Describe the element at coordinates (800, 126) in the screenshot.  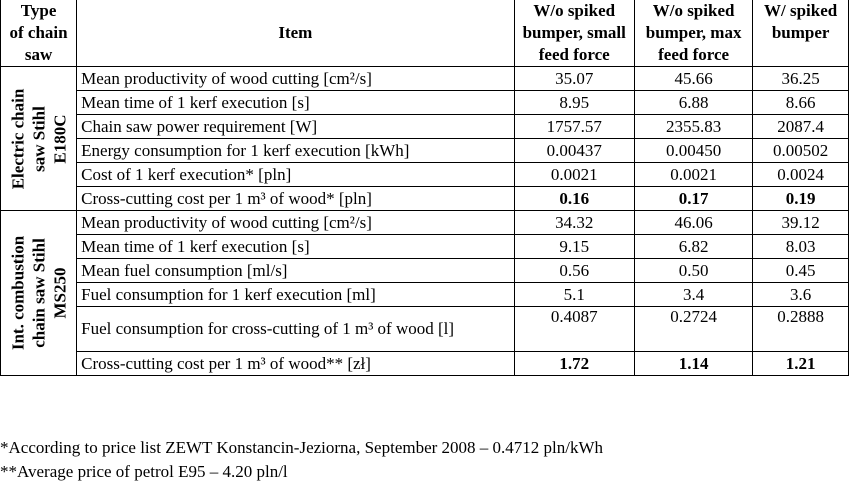
I see `row-value-c: 2087.4` at that location.